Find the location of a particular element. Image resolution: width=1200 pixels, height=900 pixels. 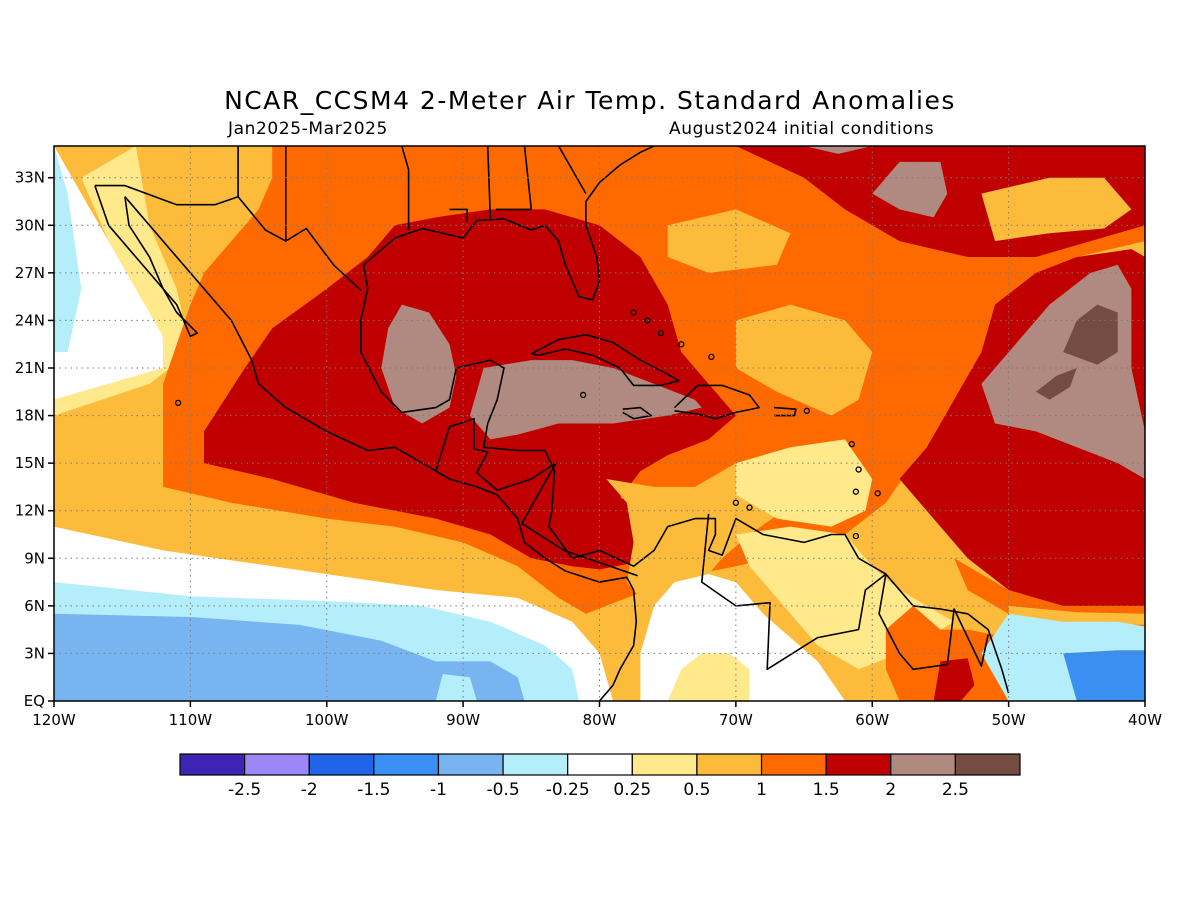

colorbar-label: -0.5 is located at coordinates (502, 790).